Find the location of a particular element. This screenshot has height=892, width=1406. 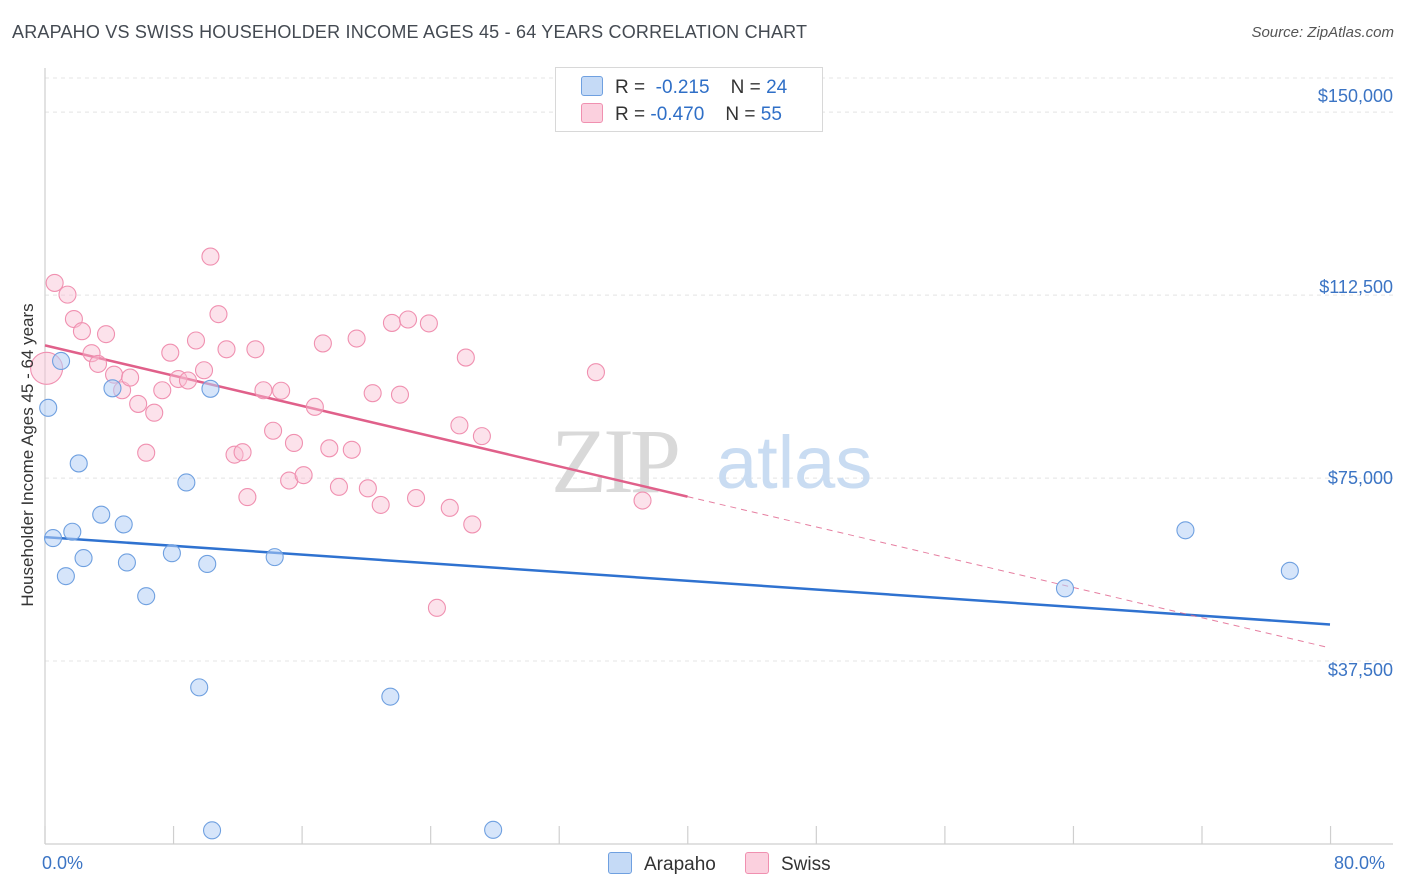

x-tick-label: 0.0% is located at coordinates (63, 863).